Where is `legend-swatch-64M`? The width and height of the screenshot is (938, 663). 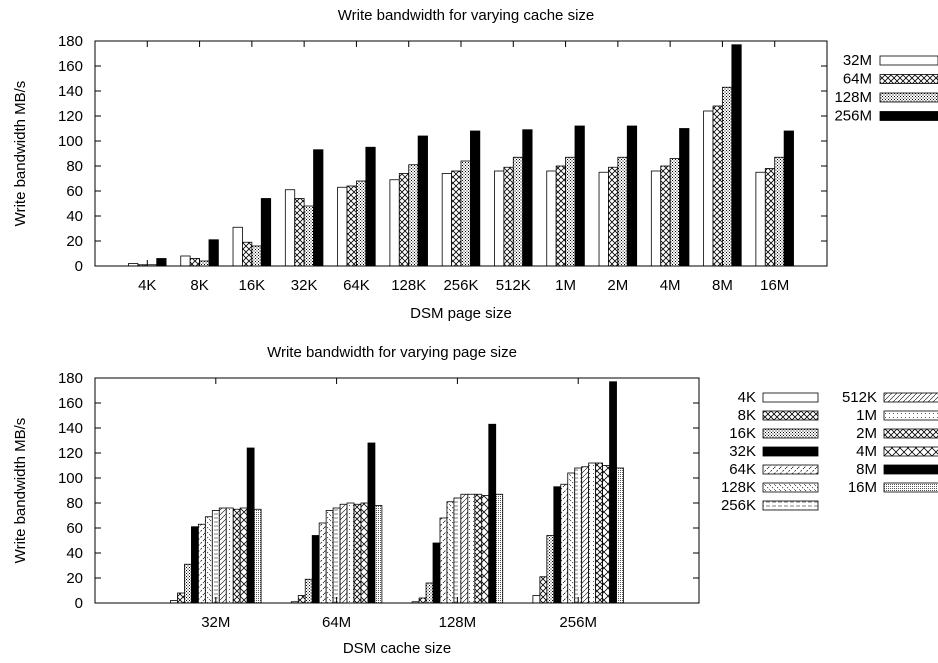
legend-swatch-64M is located at coordinates (908, 79).